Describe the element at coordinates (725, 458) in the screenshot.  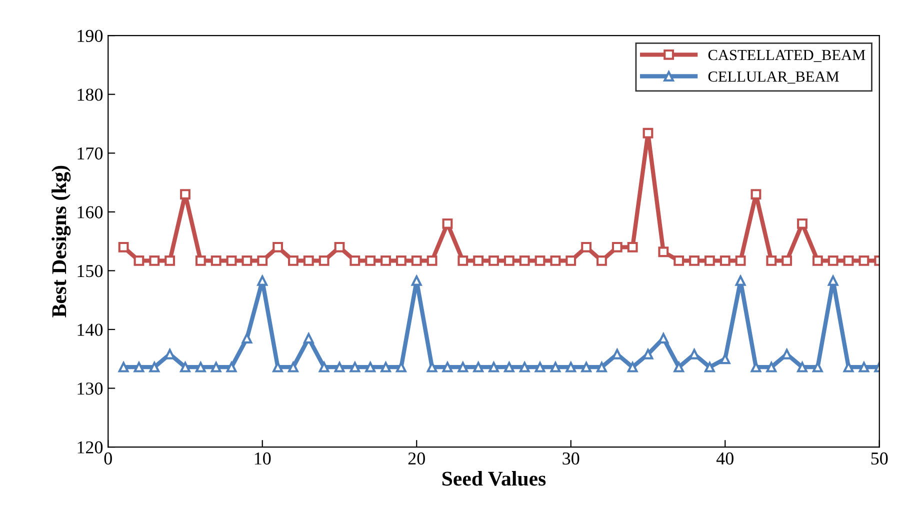
I see `x-tick-label: 40` at that location.